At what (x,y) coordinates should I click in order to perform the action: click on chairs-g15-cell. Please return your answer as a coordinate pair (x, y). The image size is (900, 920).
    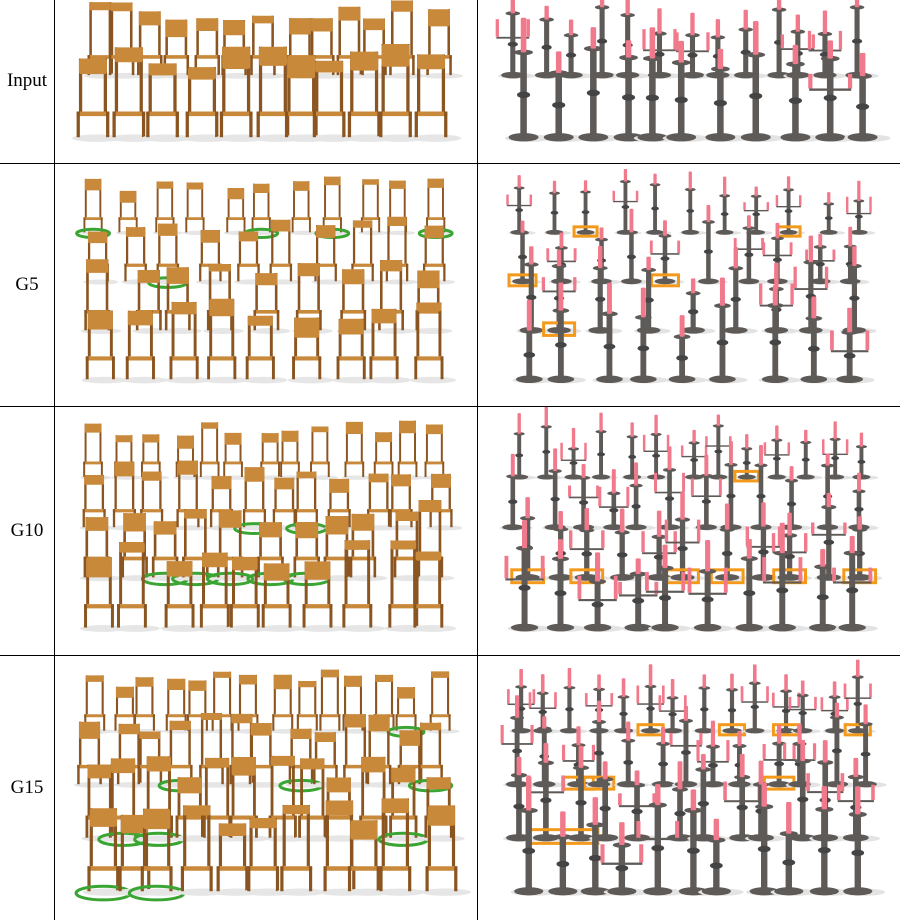
    Looking at the image, I should click on (266, 787).